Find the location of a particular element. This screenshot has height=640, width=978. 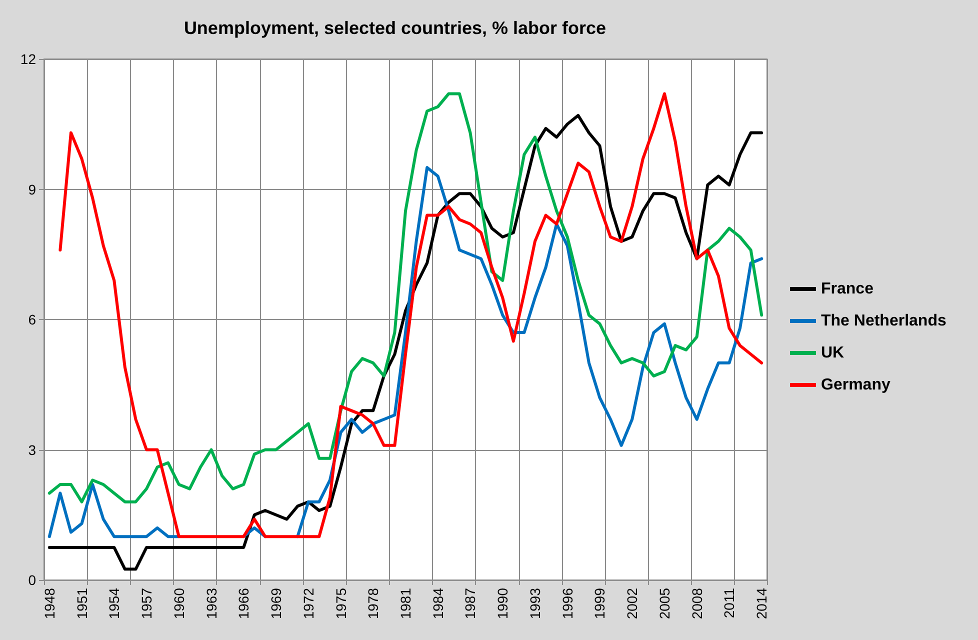

x-tick-label: 2008 is located at coordinates (696, 604).